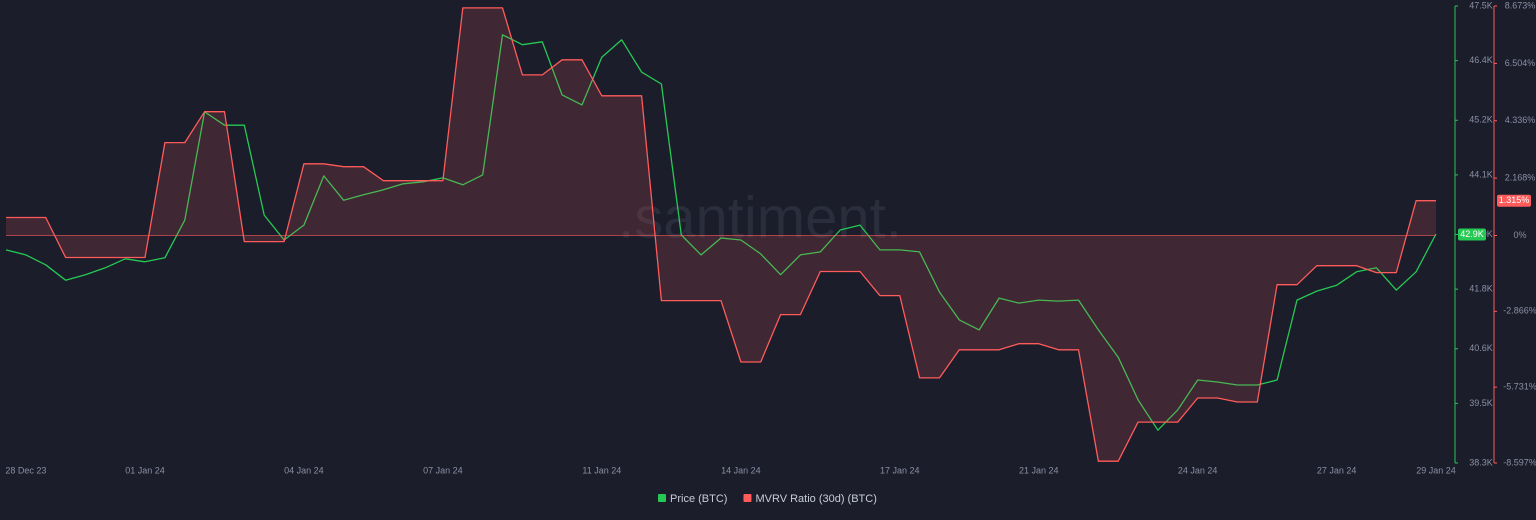 The width and height of the screenshot is (1536, 520). I want to click on x-tick-label: 17 Jan 24, so click(900, 470).